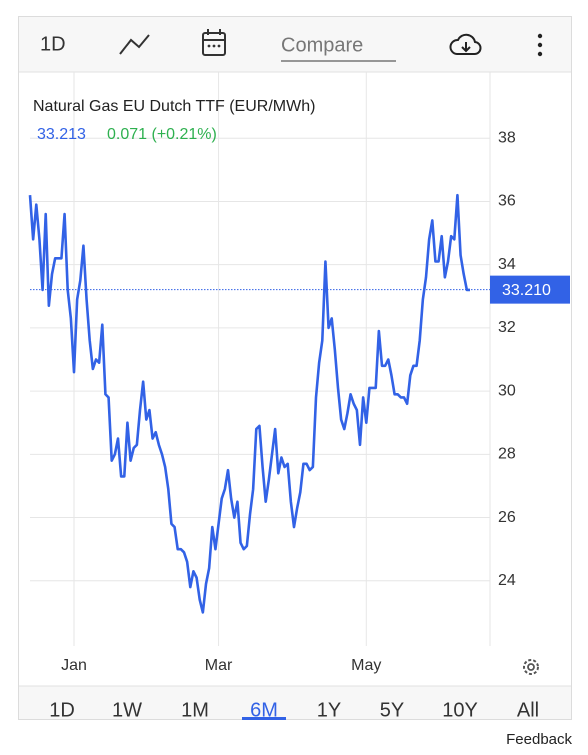 This screenshot has width=588, height=755. Describe the element at coordinates (366, 665) in the screenshot. I see `x-tick-label: May` at that location.